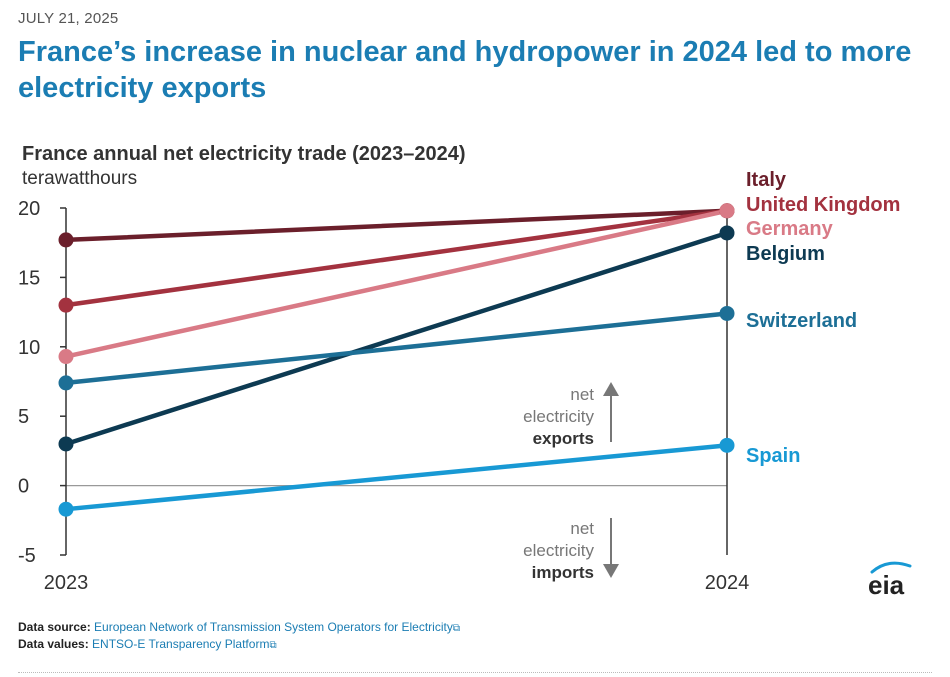 Image resolution: width=950 pixels, height=677 pixels. What do you see at coordinates (29, 348) in the screenshot?
I see `y-tick-label: 10` at bounding box center [29, 348].